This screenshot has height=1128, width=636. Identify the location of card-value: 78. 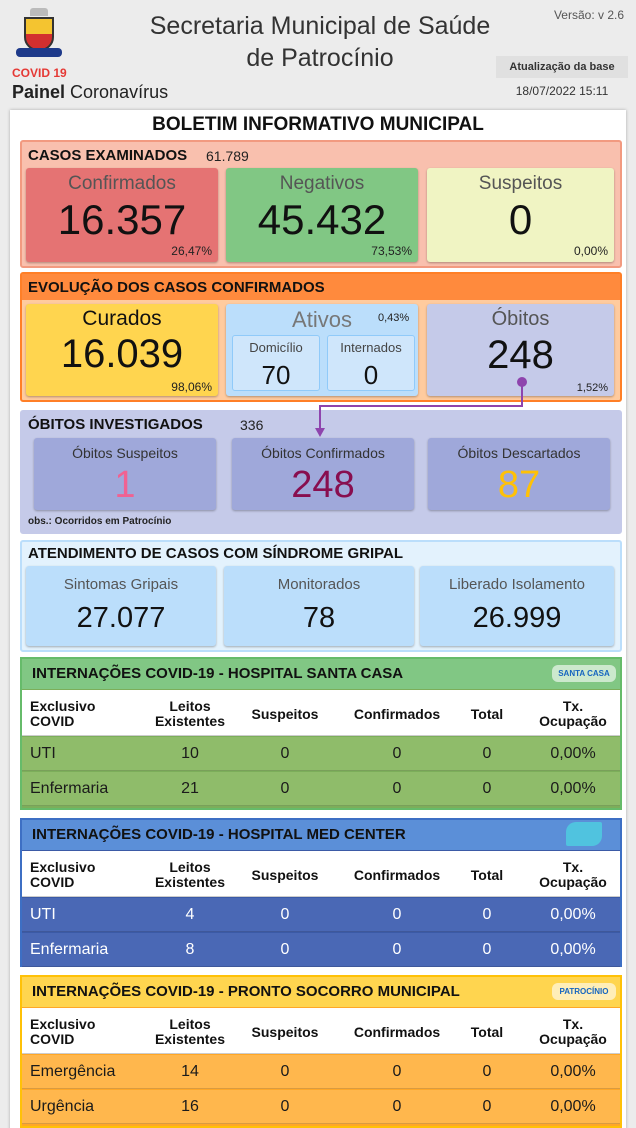
(319, 618).